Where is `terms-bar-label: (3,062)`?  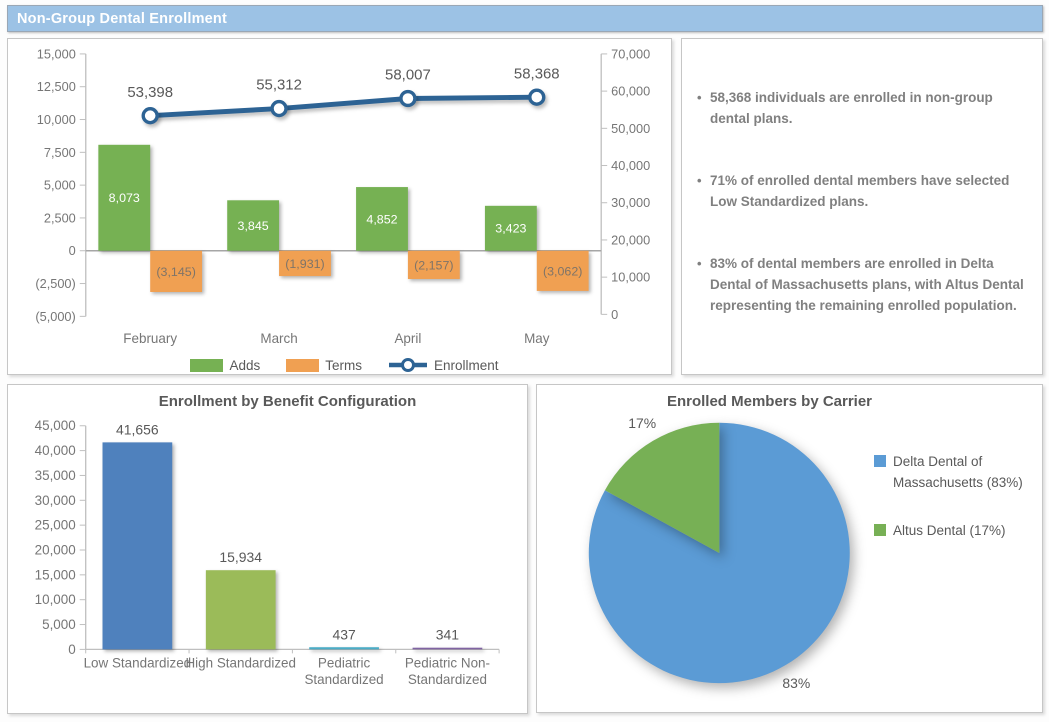
terms-bar-label: (3,062) is located at coordinates (562, 271).